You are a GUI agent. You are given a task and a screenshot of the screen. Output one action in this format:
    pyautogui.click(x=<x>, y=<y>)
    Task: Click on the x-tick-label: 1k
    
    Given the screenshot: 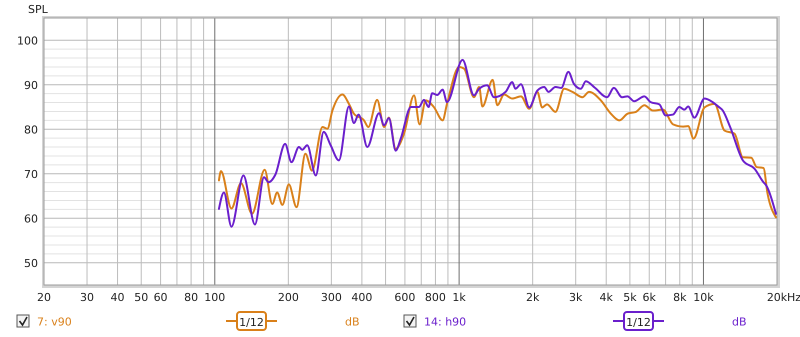 What is the action you would take?
    pyautogui.click(x=459, y=297)
    